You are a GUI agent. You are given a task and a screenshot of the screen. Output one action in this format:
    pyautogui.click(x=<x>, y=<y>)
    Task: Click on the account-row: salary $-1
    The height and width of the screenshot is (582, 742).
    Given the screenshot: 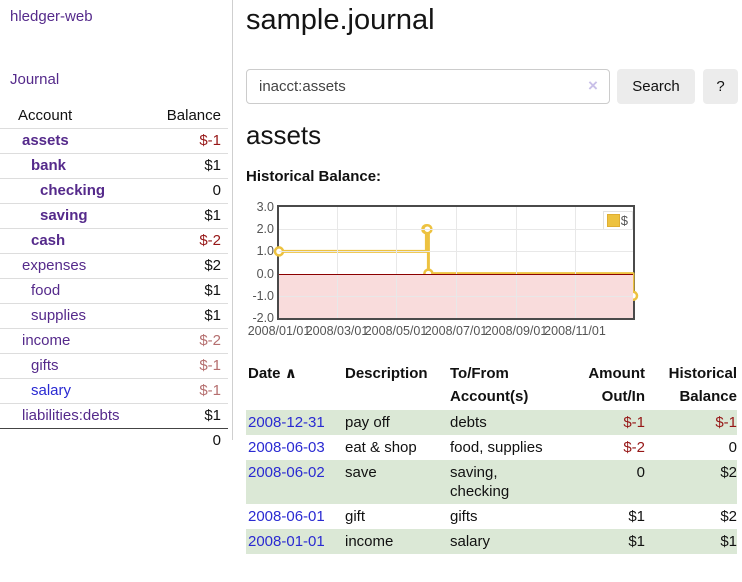 What is the action you would take?
    pyautogui.click(x=114, y=391)
    